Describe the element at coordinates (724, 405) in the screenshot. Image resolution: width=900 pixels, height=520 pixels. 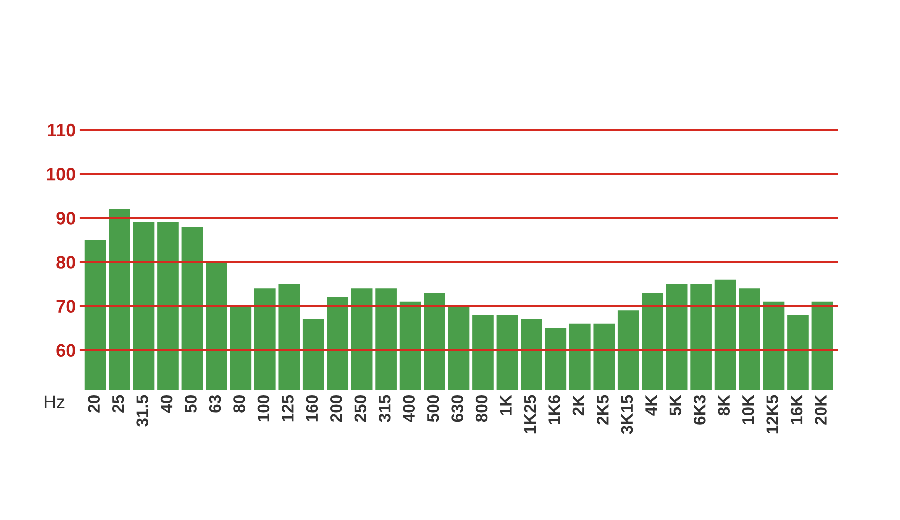
I see `x-tick-label: 8K` at that location.